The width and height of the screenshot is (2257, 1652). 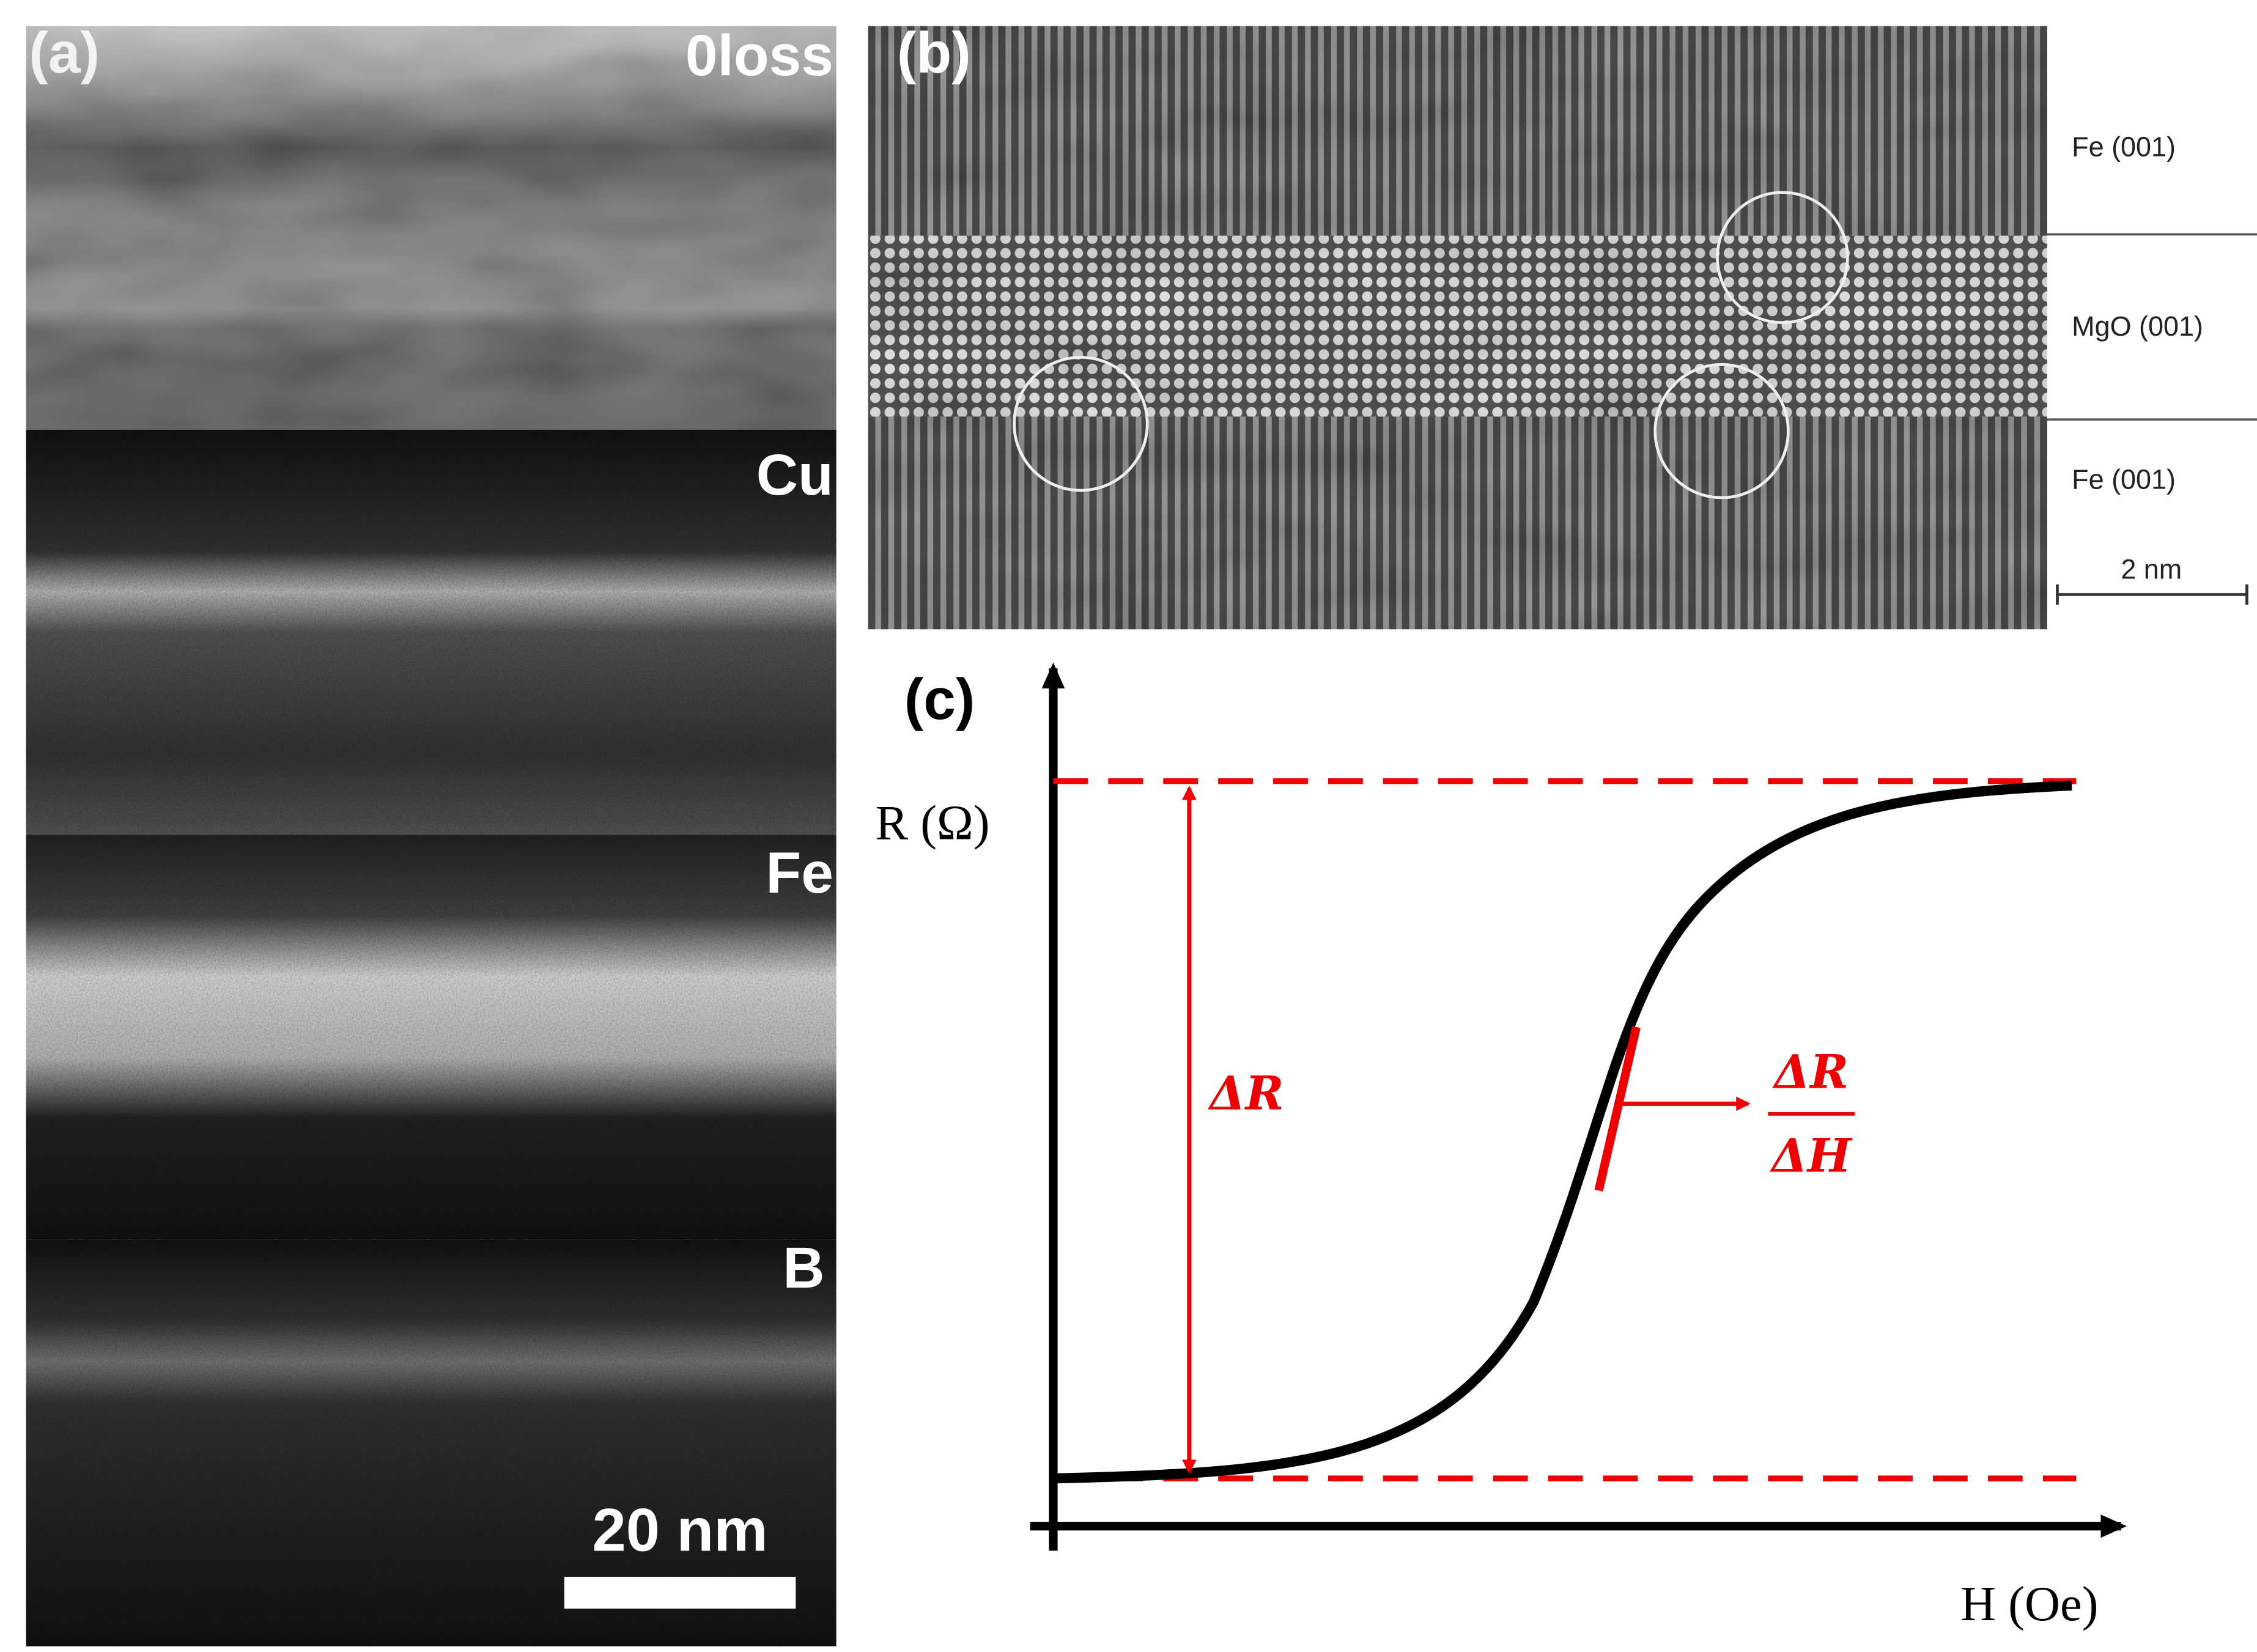 I want to click on layer-label: MgO (001), so click(x=2137, y=326).